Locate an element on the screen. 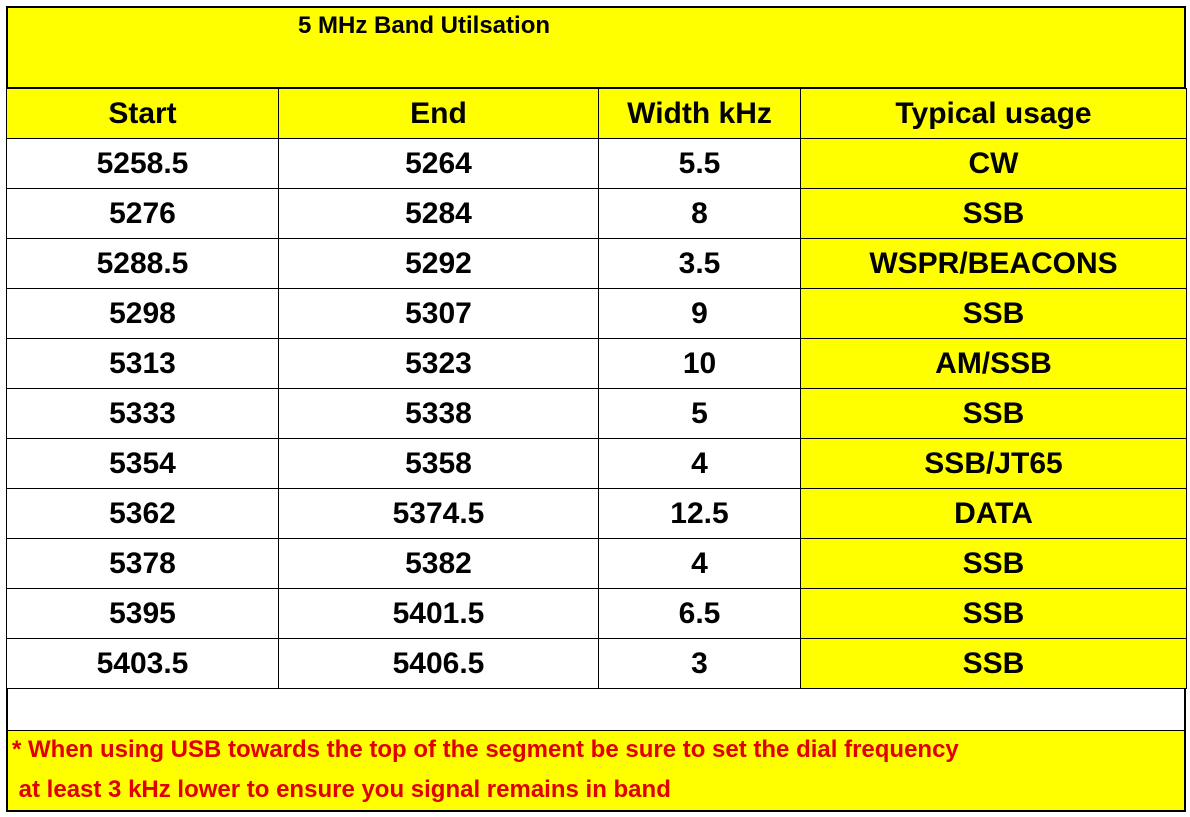  header-cell: End is located at coordinates (438, 113).